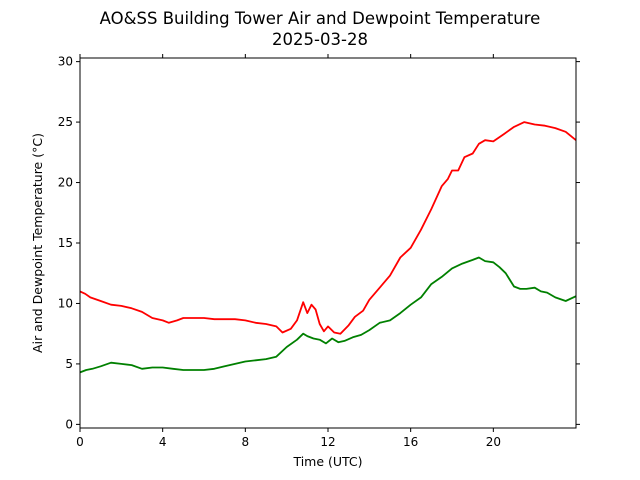 The image size is (640, 480). I want to click on y-tick-label: 10, so click(65, 303).